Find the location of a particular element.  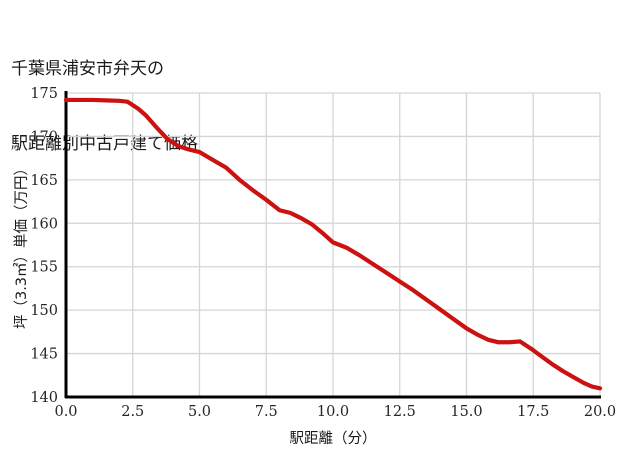

x-tick-label: 7.5 is located at coordinates (266, 412).